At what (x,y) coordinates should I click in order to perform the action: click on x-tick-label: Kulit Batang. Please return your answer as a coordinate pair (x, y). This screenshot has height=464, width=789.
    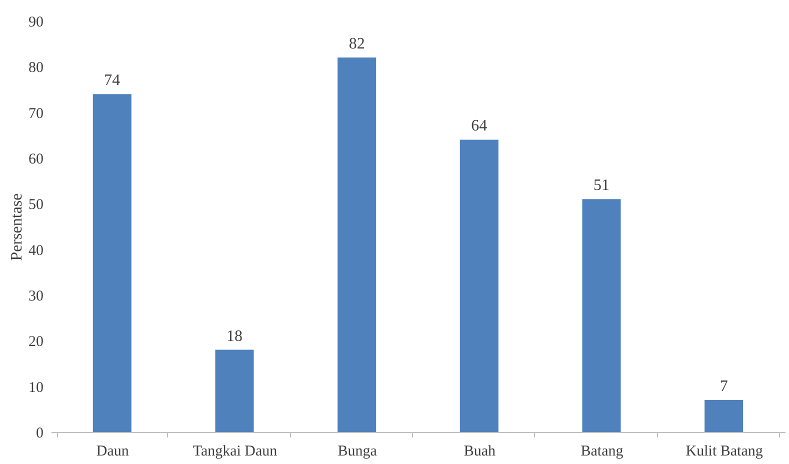
    Looking at the image, I should click on (725, 452).